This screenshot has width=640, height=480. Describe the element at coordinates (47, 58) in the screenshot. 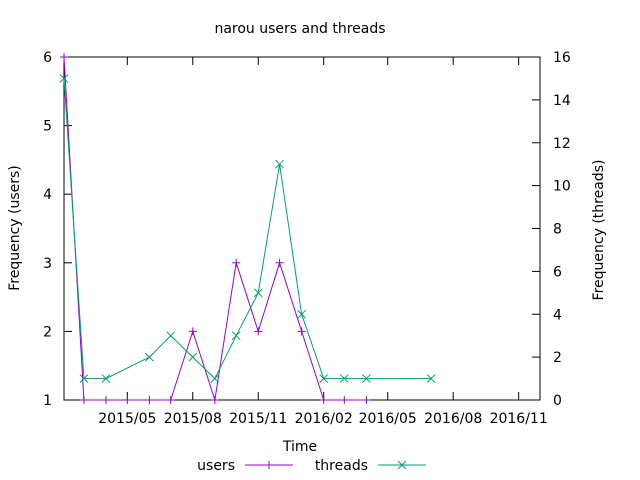

I see `y-left-tick-label-5: 6` at that location.